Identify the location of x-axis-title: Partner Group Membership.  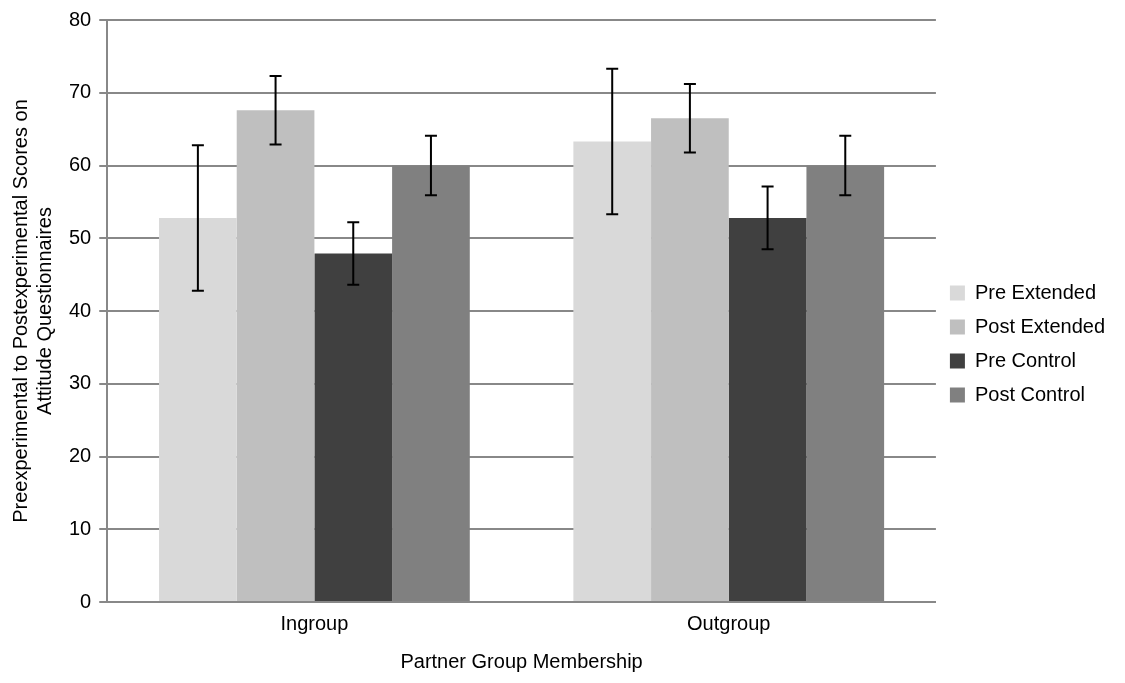
(521, 660).